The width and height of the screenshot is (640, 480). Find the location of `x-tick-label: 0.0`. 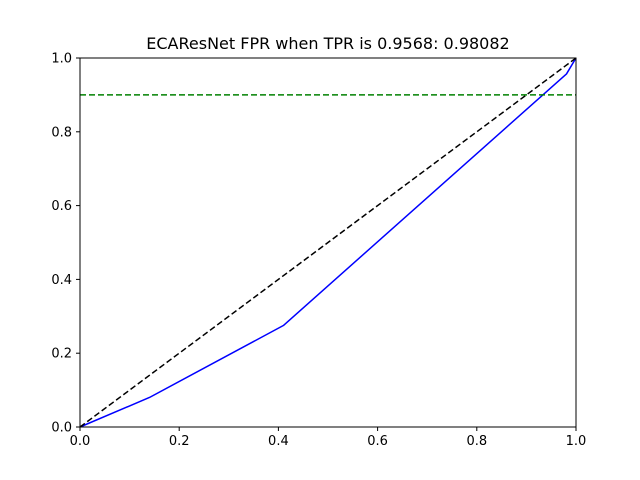

x-tick-label: 0.0 is located at coordinates (80, 441).